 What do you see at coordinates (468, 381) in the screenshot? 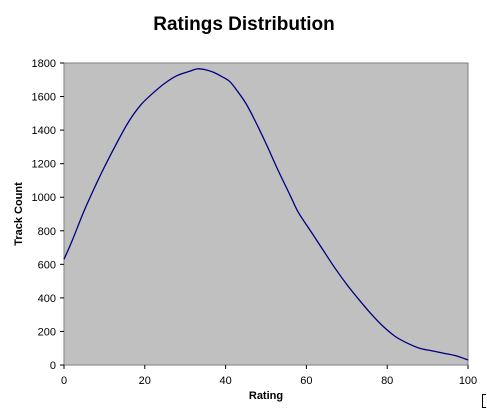
I see `x-tick-label: 100` at bounding box center [468, 381].